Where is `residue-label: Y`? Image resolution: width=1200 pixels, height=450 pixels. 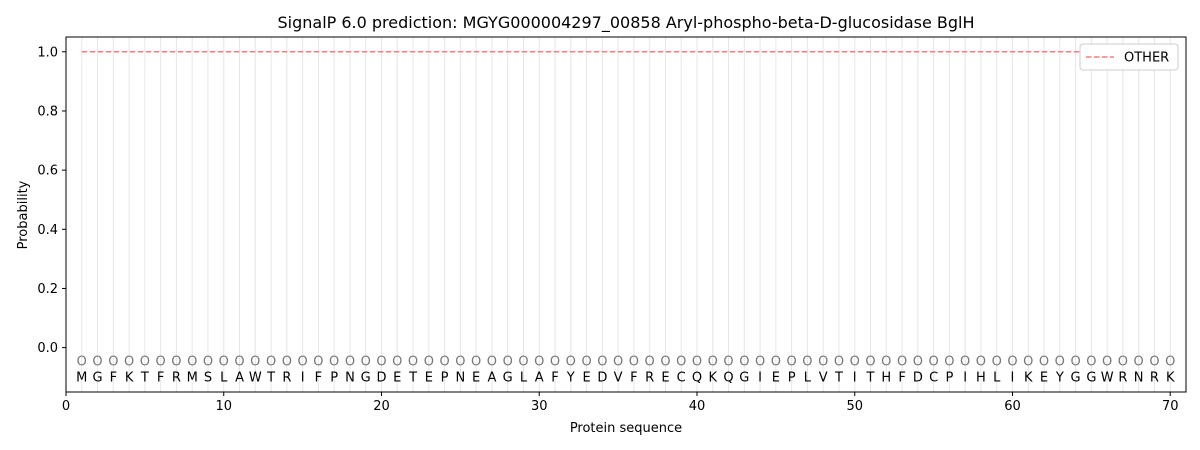
residue-label: Y is located at coordinates (1059, 378).